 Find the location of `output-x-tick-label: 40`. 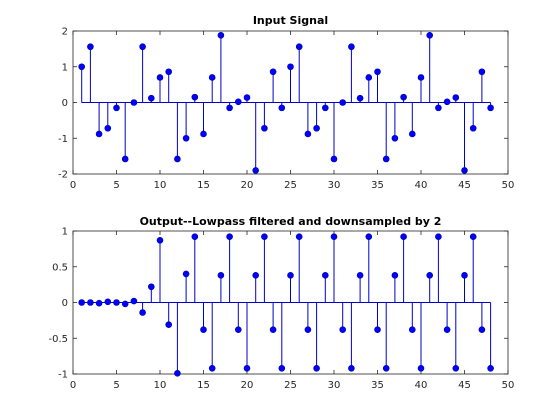

output-x-tick-label: 40 is located at coordinates (421, 385).